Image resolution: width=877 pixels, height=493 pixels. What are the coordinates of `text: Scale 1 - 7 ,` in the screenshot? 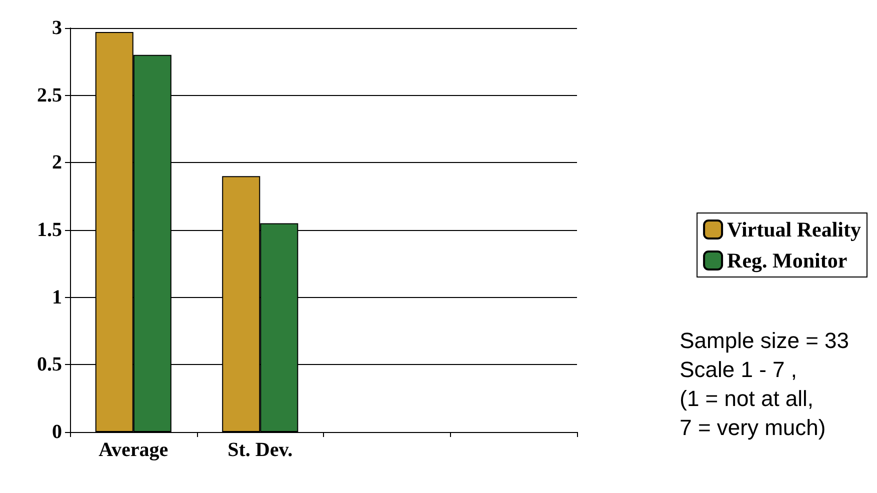 It's located at (739, 369).